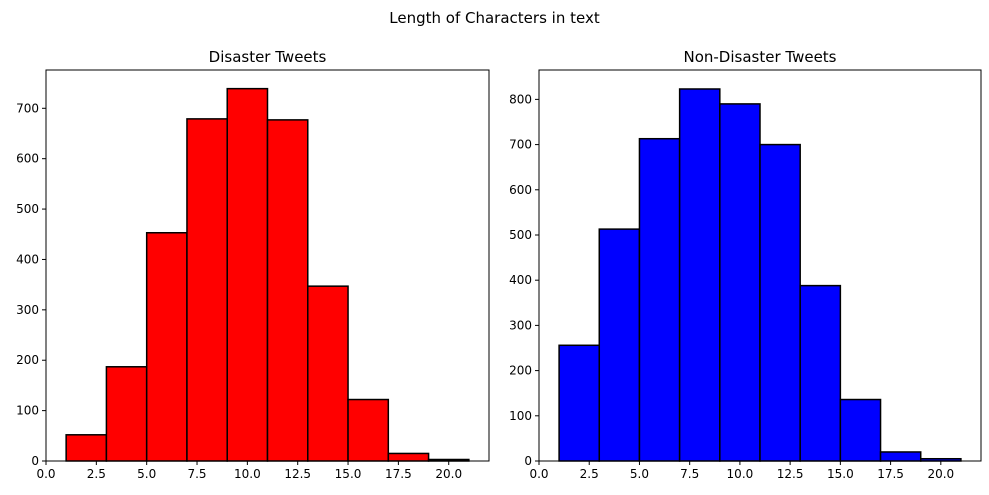 This screenshot has height=495, width=989. I want to click on figure-suptitle: Length of Characters in text, so click(494, 18).